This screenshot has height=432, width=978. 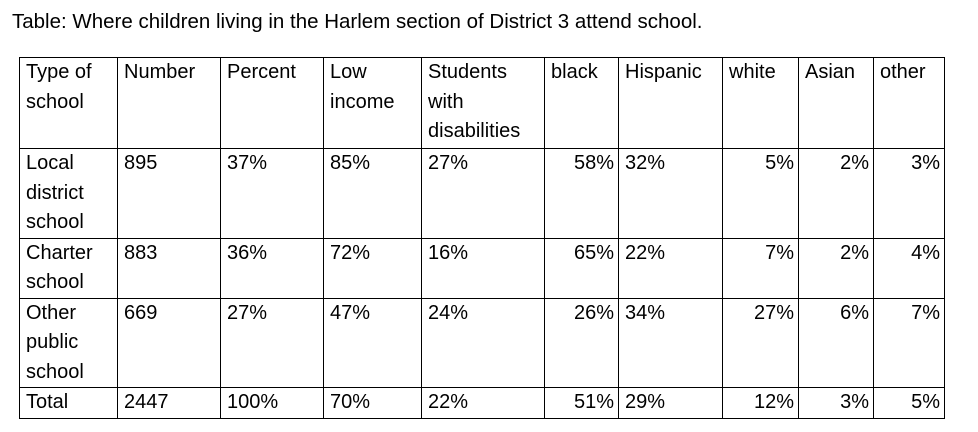 What do you see at coordinates (581, 403) in the screenshot?
I see `table-cell: 51%` at bounding box center [581, 403].